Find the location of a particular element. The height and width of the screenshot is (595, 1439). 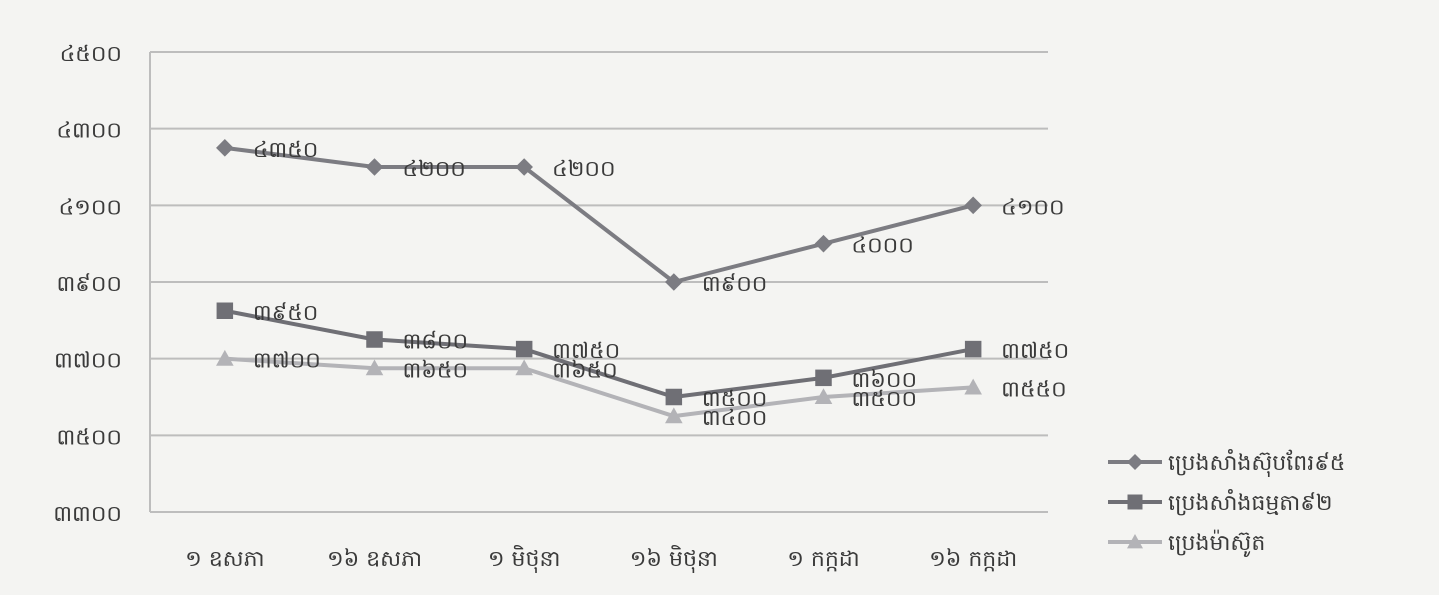

data-label: ៣៨០០ is located at coordinates (436, 342).